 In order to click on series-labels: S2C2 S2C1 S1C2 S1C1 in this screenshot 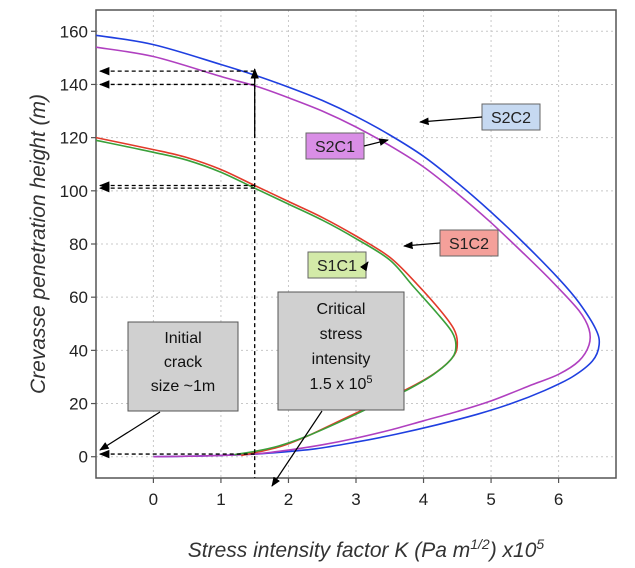, I will do `click(423, 191)`.